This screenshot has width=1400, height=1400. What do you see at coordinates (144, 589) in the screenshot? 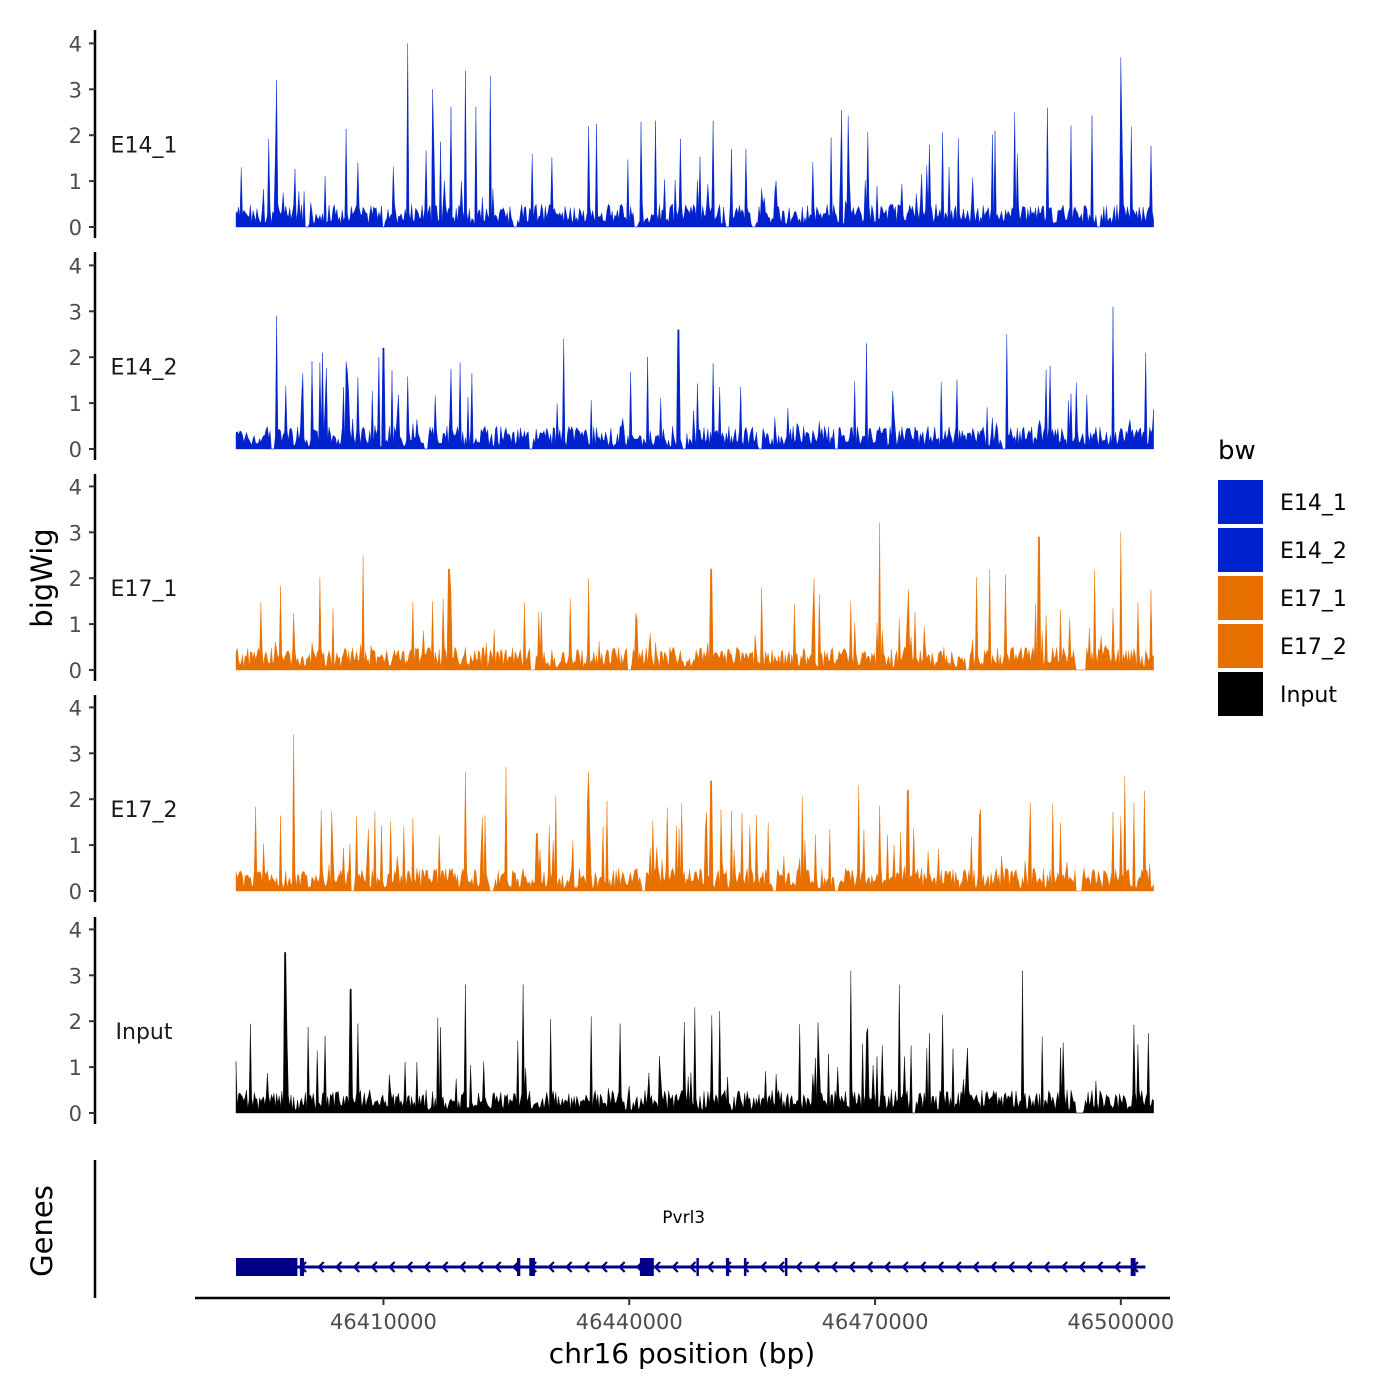
I see `facet-label: E17_1` at bounding box center [144, 589].